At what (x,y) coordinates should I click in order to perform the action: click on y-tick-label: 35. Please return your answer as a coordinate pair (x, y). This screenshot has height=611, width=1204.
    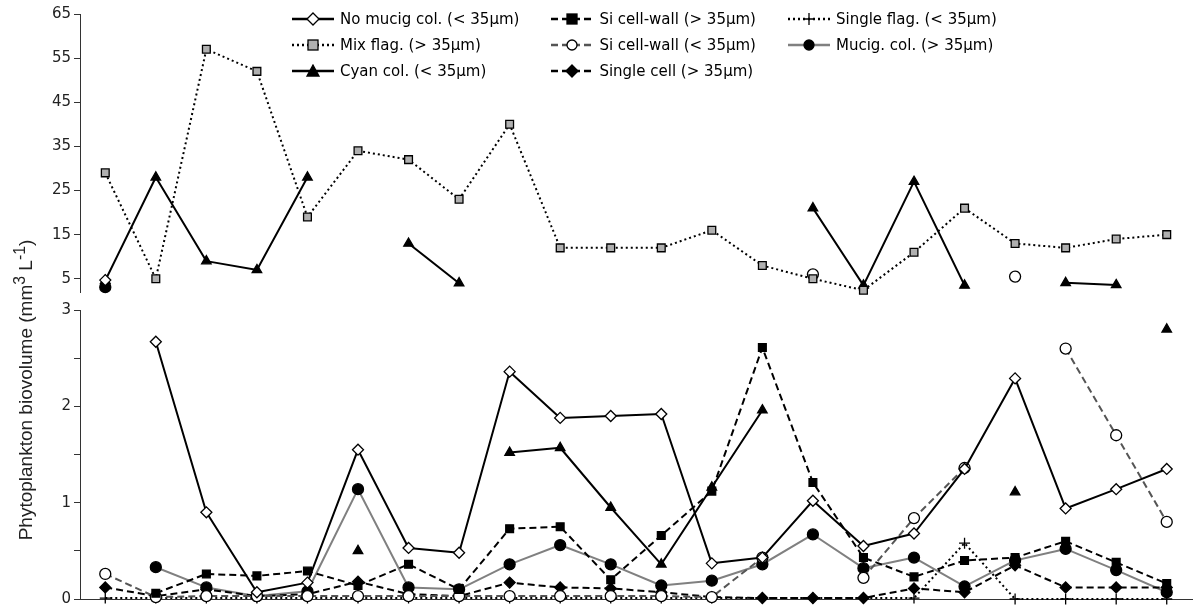
    Looking at the image, I should click on (61, 145).